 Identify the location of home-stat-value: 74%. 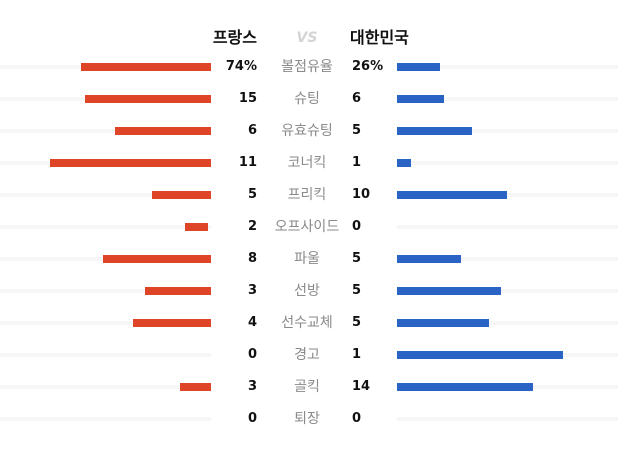
(241, 66).